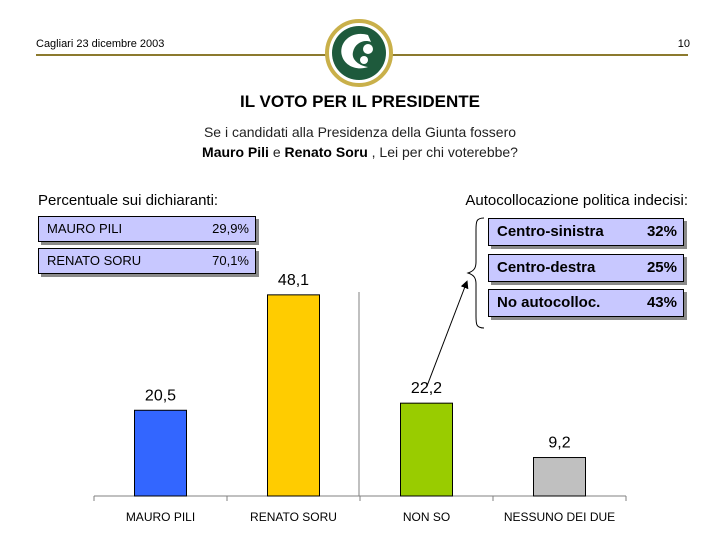 This screenshot has height=540, width=720. What do you see at coordinates (661, 267) in the screenshot?
I see `undecided-row-pct: 25%` at bounding box center [661, 267].